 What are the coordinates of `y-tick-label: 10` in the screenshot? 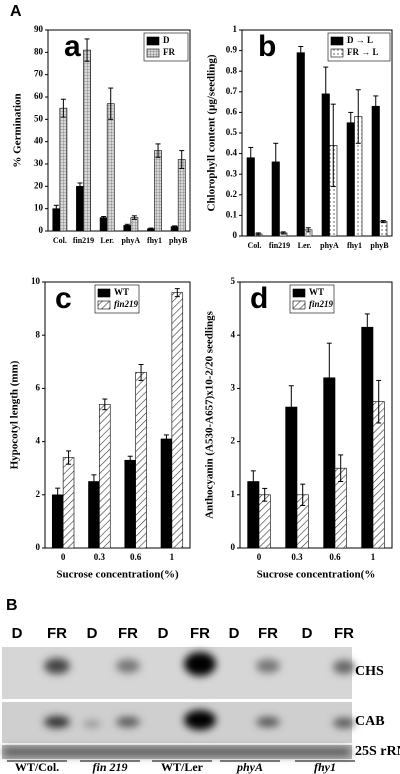 It's located at (39, 208).